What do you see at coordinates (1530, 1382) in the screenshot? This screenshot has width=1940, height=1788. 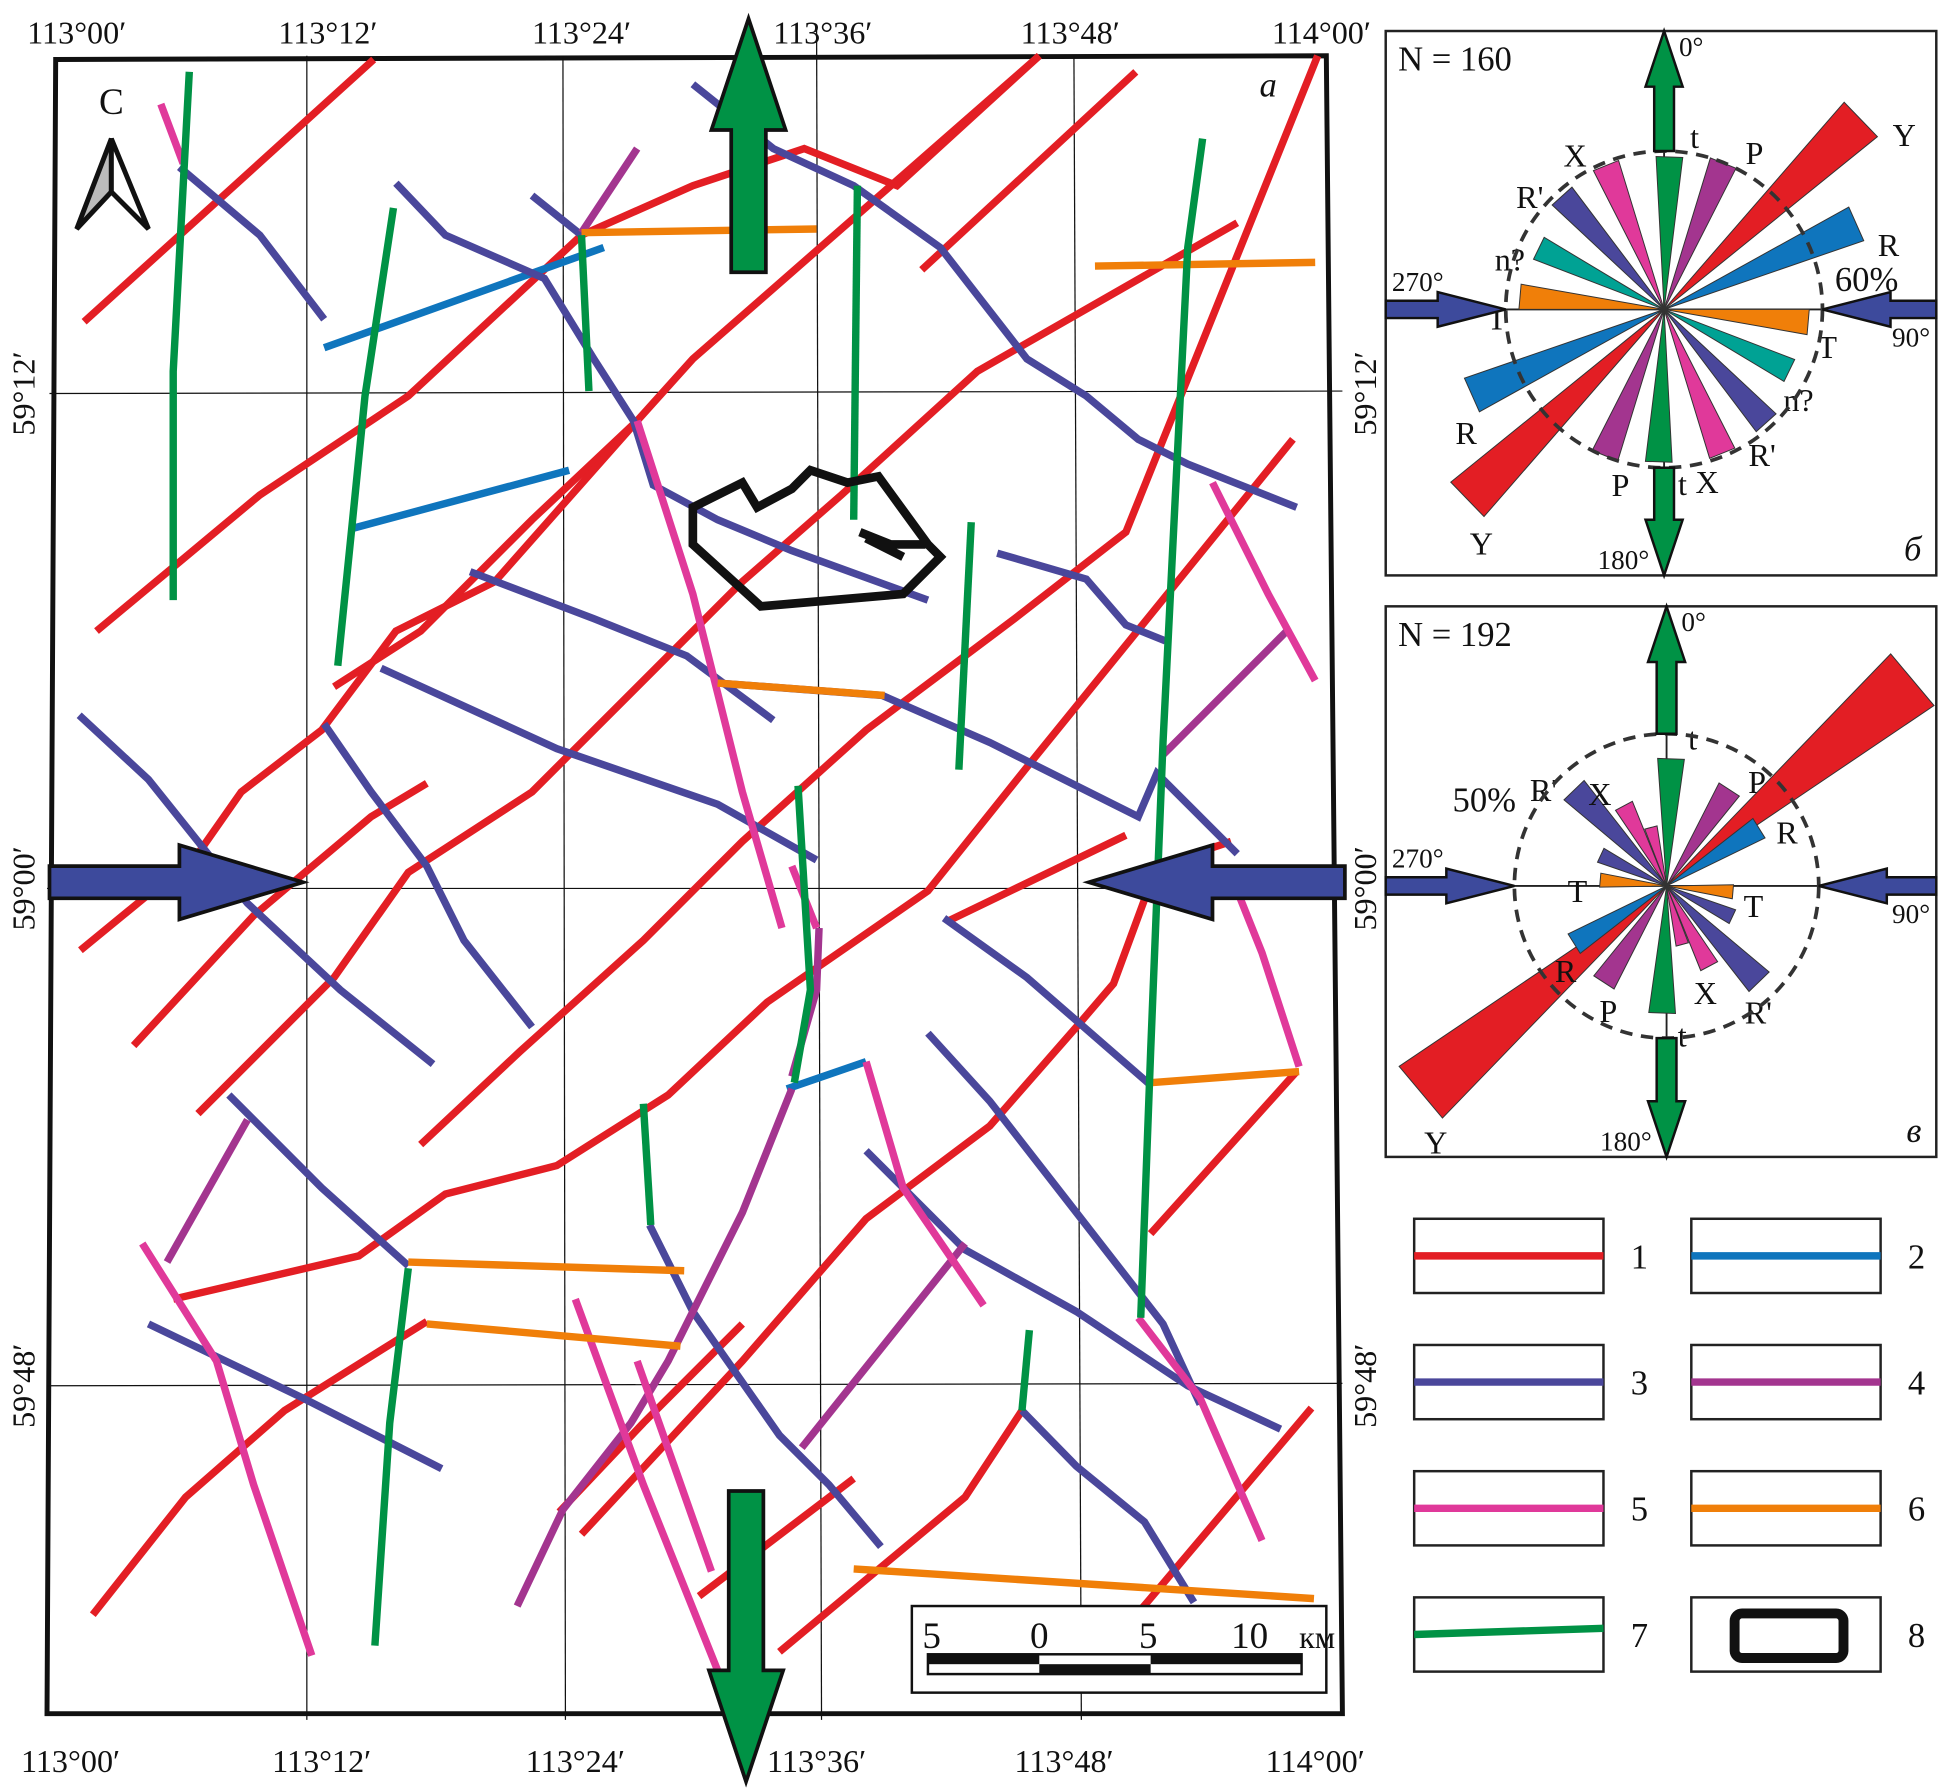 I see `legend-item-3: 3` at bounding box center [1530, 1382].